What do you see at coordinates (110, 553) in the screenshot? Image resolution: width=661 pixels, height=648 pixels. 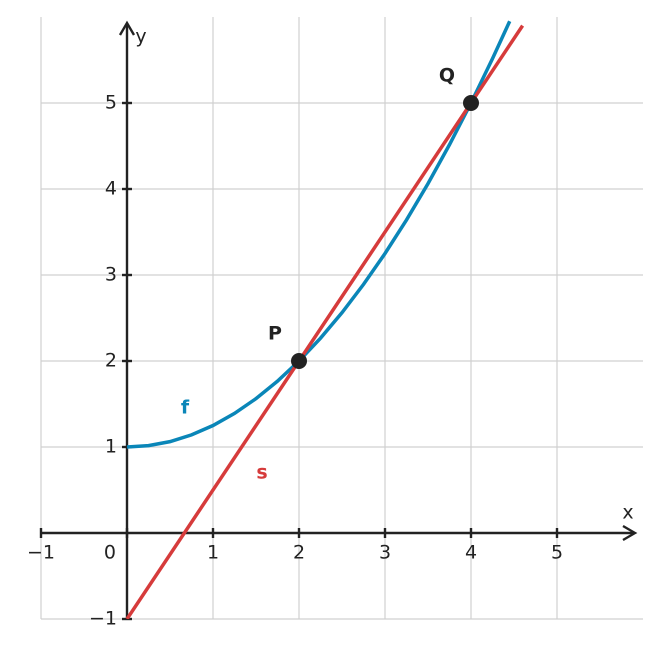 I see `origin-label: 0` at bounding box center [110, 553].